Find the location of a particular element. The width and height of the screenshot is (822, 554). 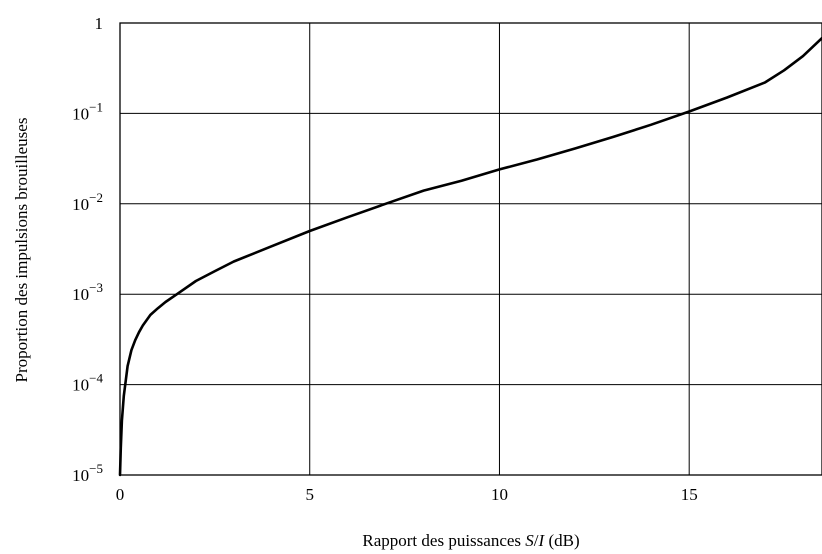

x-tick-label: 5 is located at coordinates (309, 494).